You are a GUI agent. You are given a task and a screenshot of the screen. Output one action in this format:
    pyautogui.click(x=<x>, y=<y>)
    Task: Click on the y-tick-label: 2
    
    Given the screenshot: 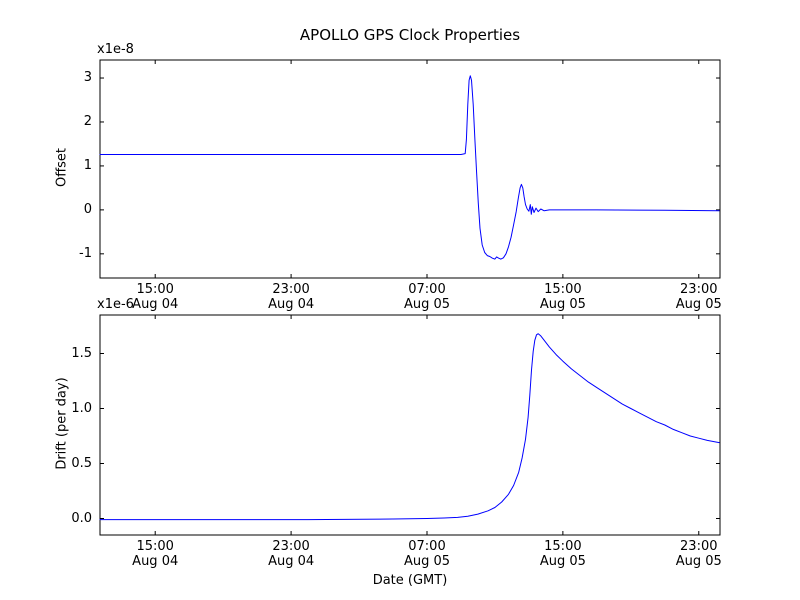 What is the action you would take?
    pyautogui.click(x=87, y=121)
    